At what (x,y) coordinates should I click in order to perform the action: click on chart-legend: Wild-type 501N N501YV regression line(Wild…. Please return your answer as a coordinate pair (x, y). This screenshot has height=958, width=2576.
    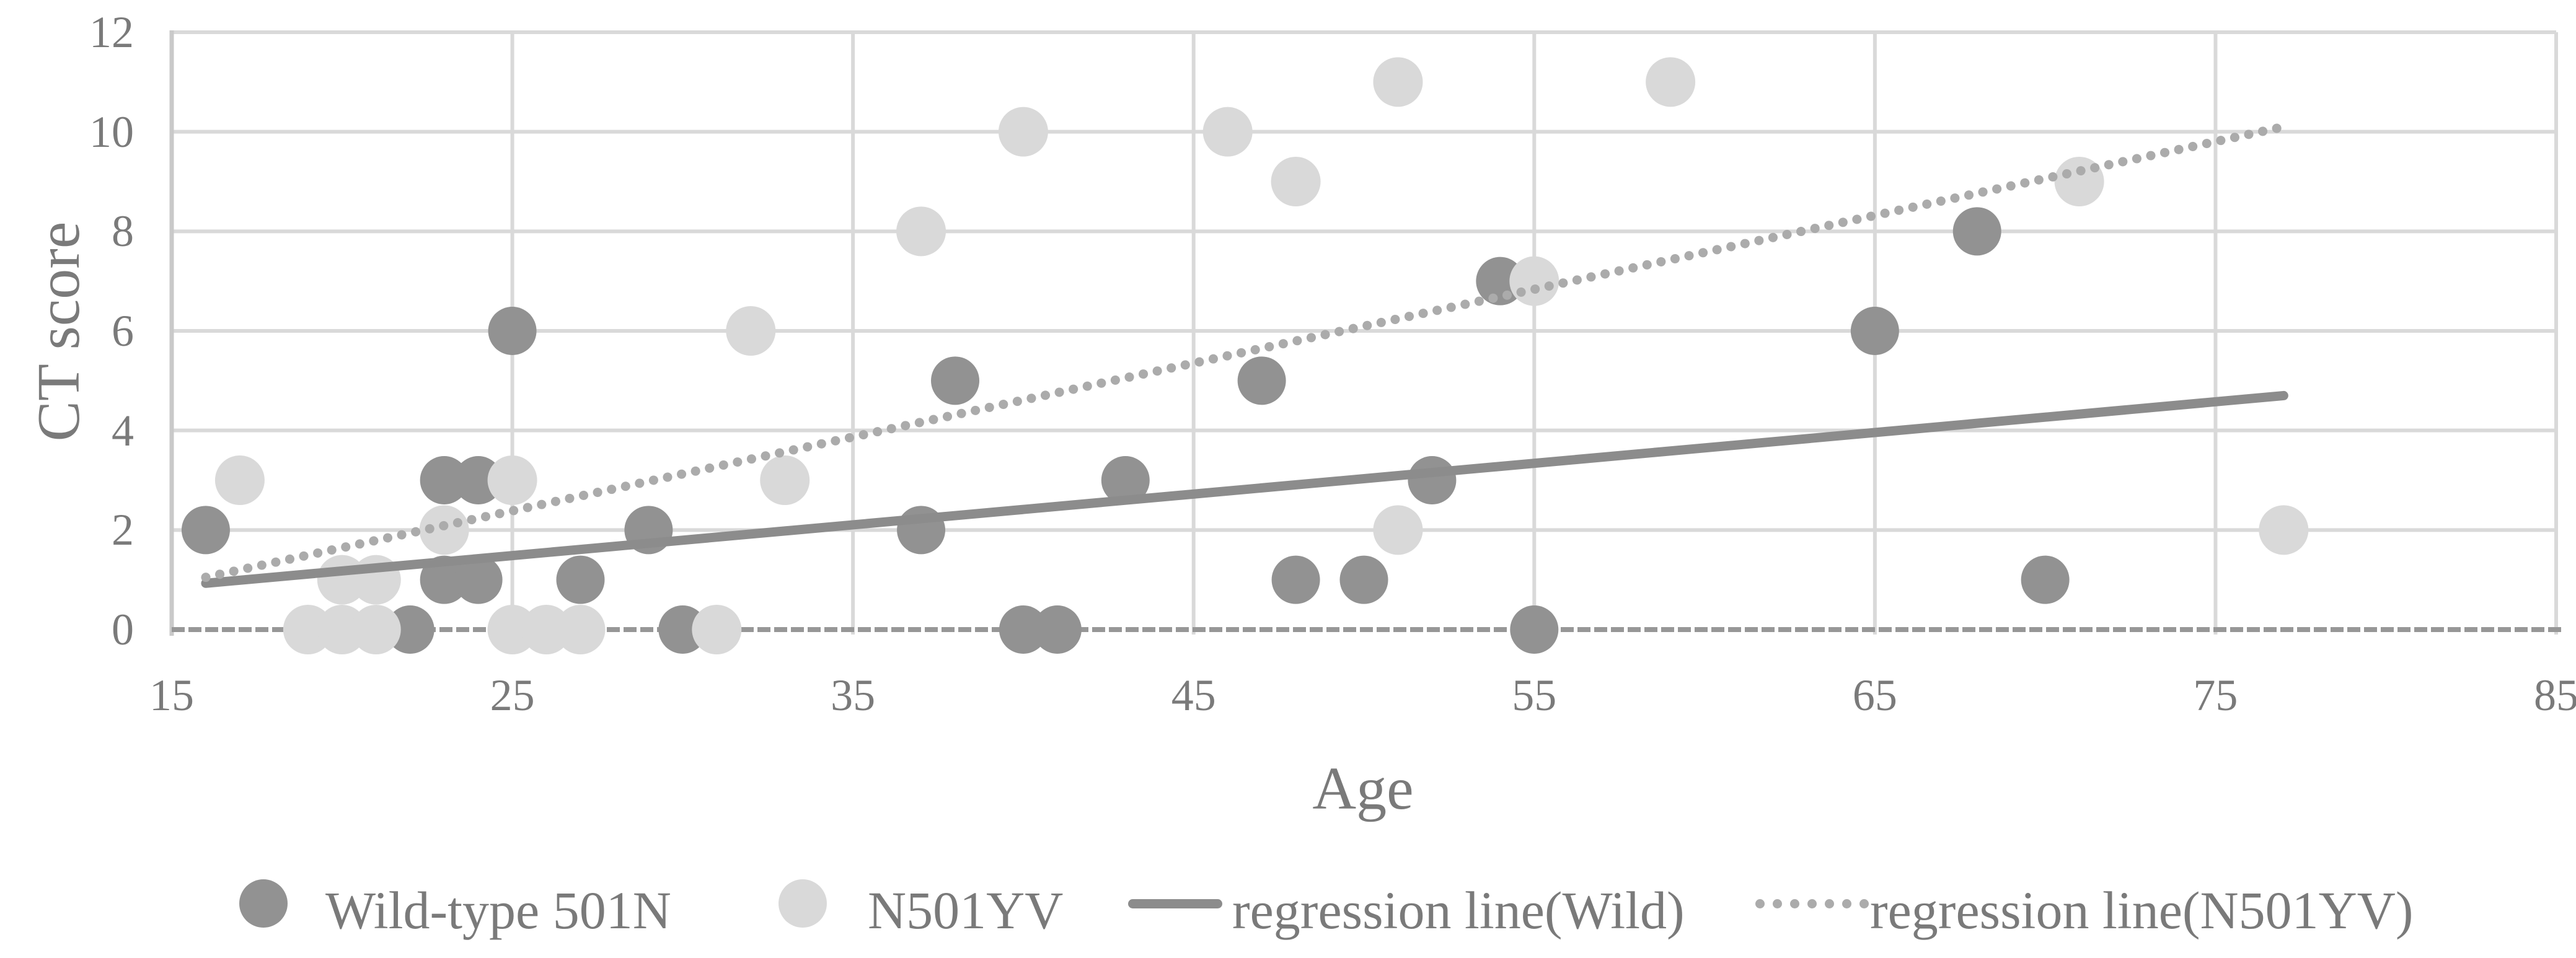
    Looking at the image, I should click on (1288, 908).